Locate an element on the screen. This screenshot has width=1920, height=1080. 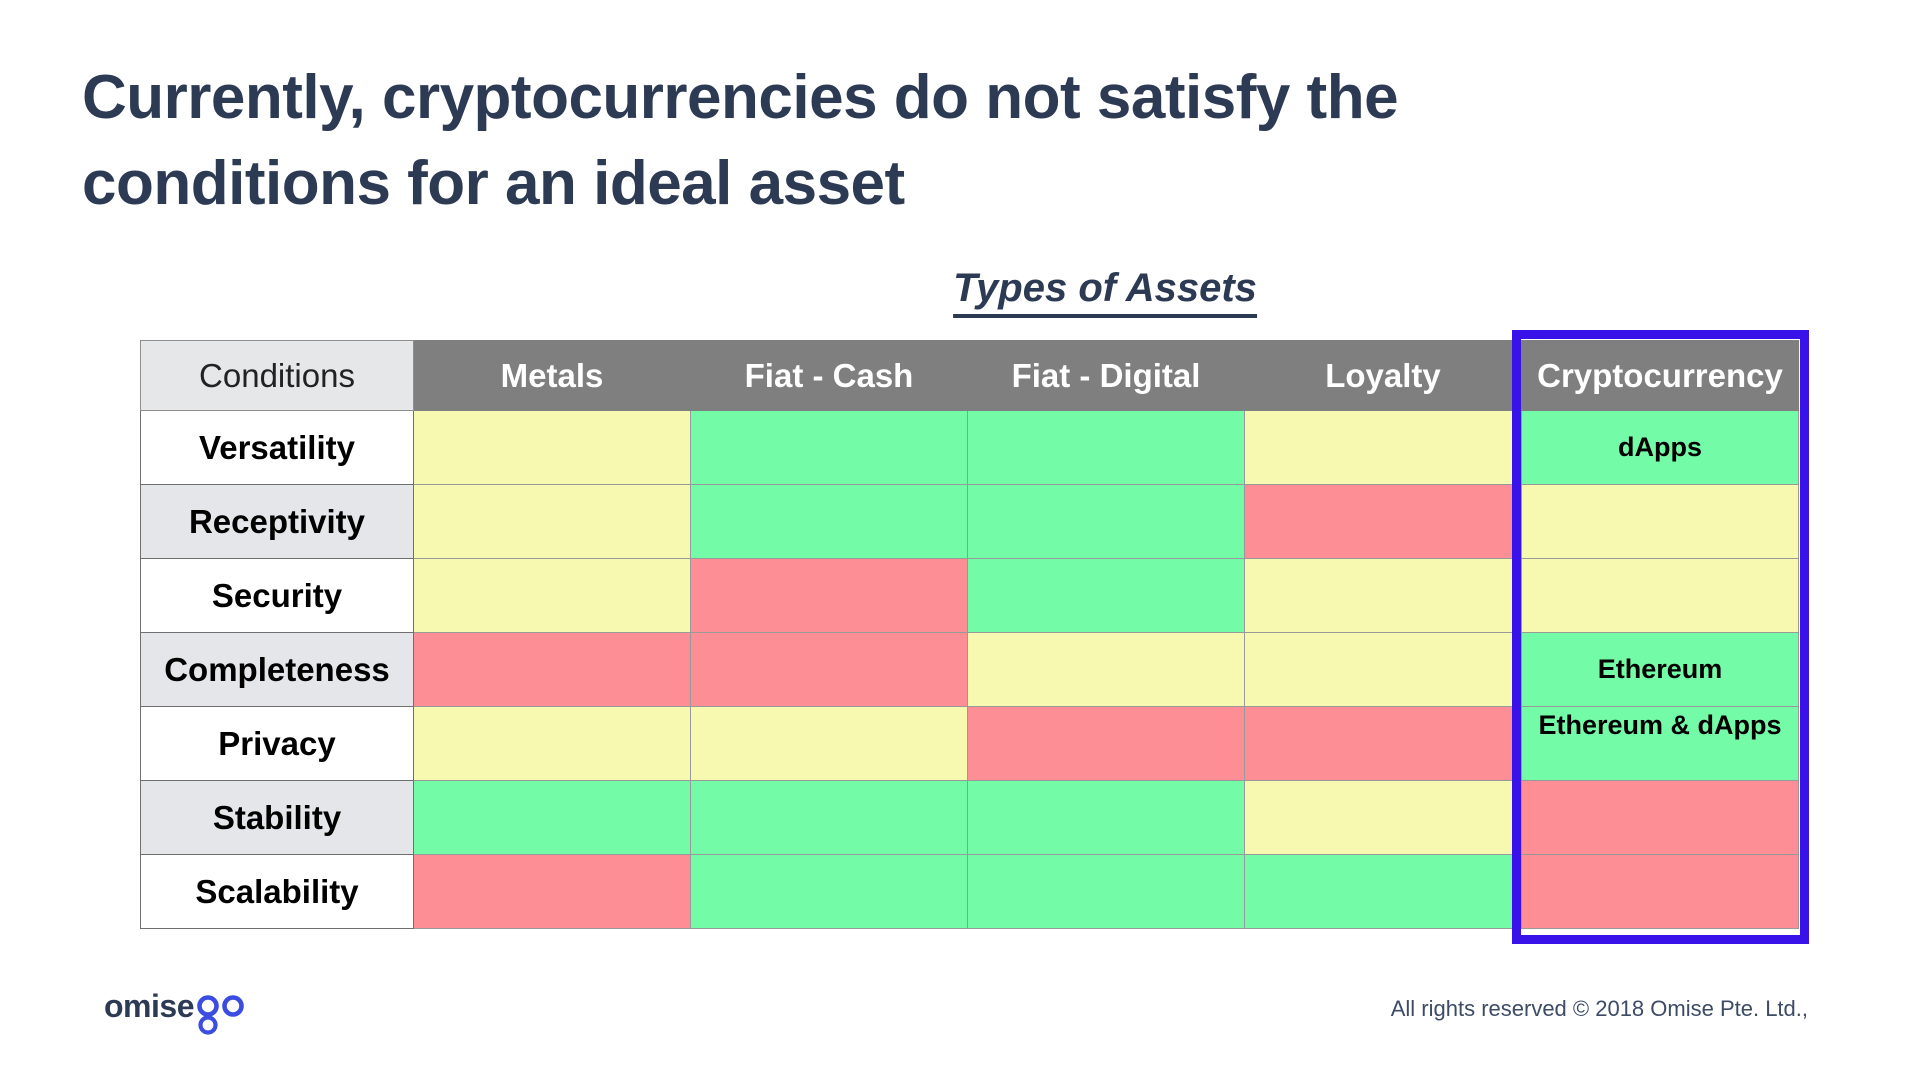
cell-stability-fiat-cash is located at coordinates (829, 817).